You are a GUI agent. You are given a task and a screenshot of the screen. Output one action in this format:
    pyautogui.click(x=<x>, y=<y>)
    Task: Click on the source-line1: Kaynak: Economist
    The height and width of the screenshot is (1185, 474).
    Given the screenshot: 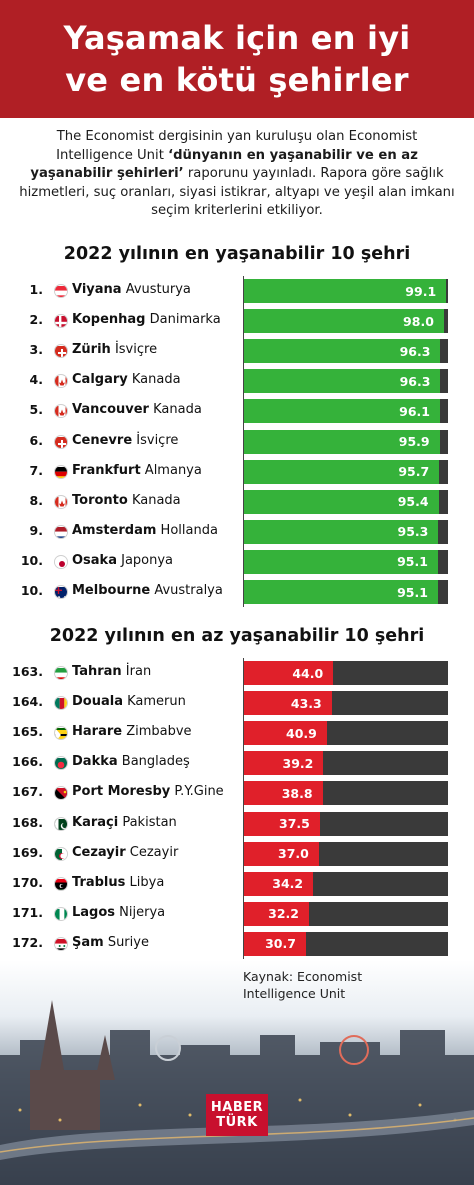 What is the action you would take?
    pyautogui.click(x=303, y=976)
    